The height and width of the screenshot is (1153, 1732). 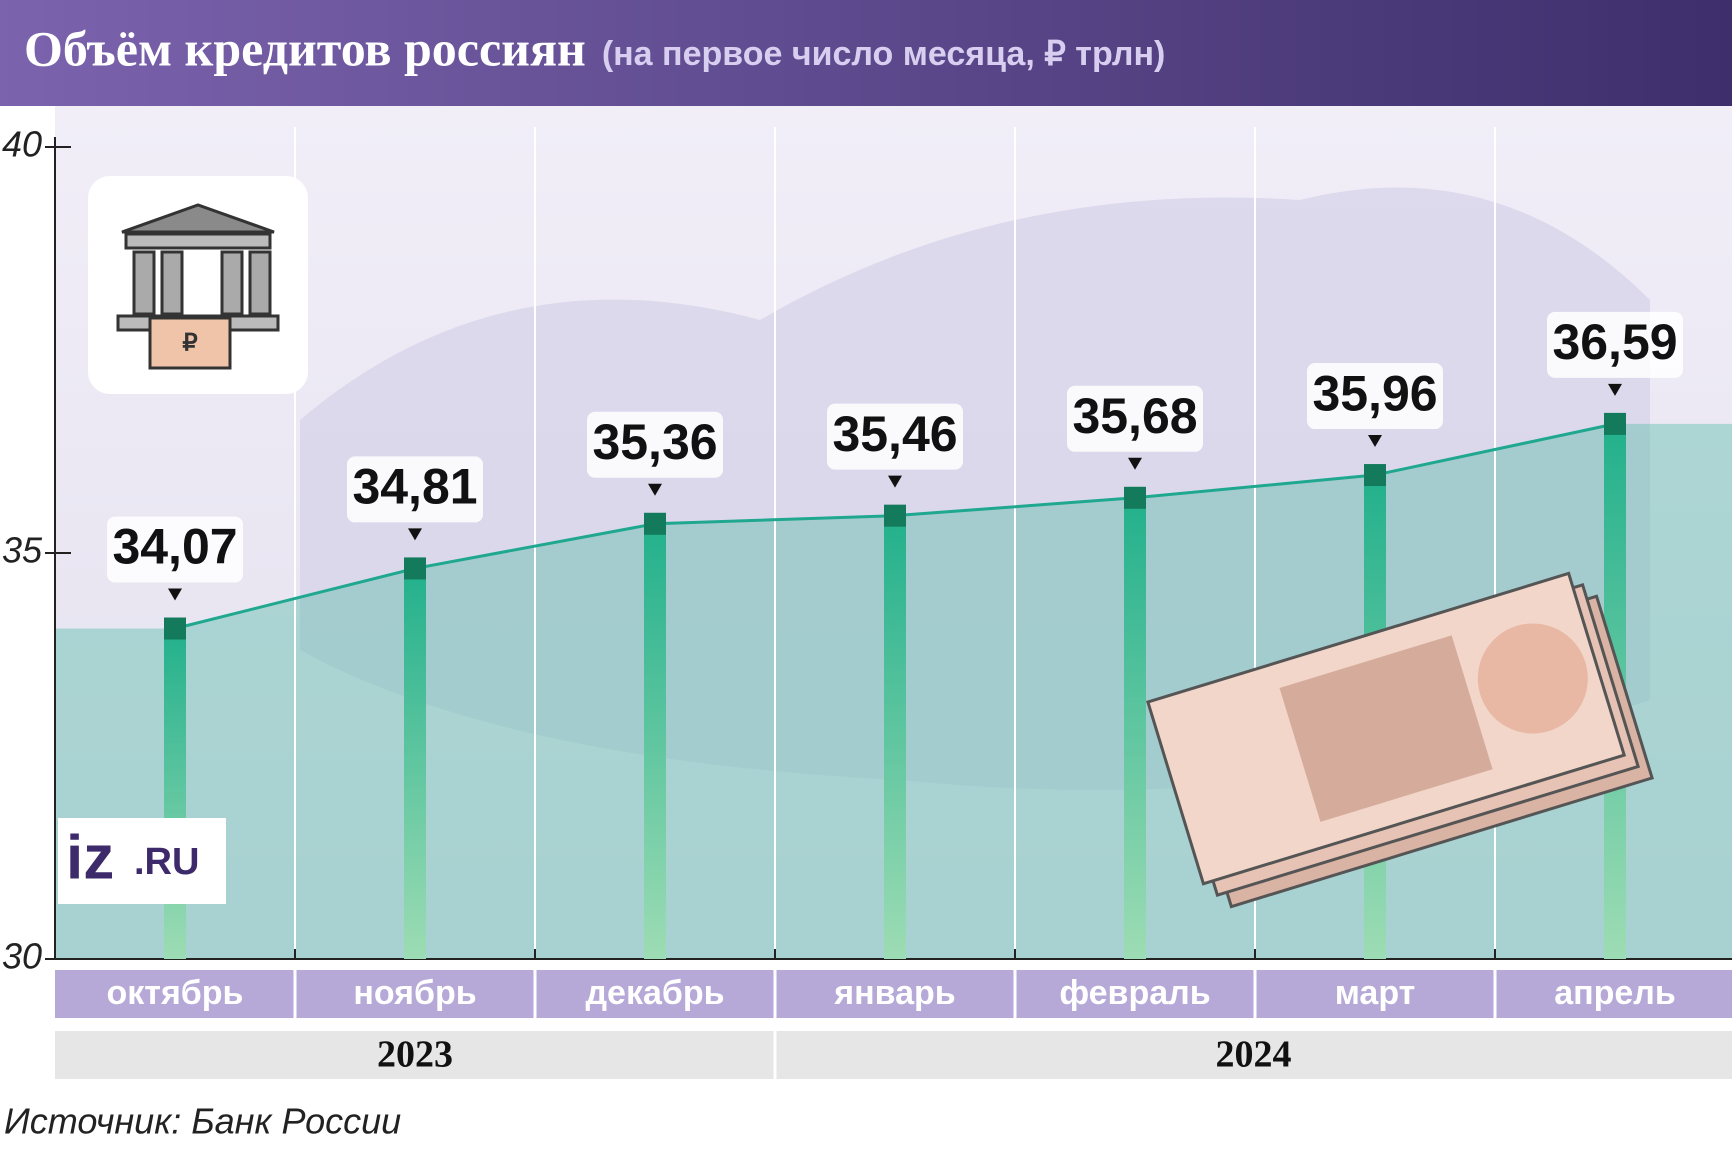 What do you see at coordinates (1375, 993) in the screenshot?
I see `x-tick-label: март` at bounding box center [1375, 993].